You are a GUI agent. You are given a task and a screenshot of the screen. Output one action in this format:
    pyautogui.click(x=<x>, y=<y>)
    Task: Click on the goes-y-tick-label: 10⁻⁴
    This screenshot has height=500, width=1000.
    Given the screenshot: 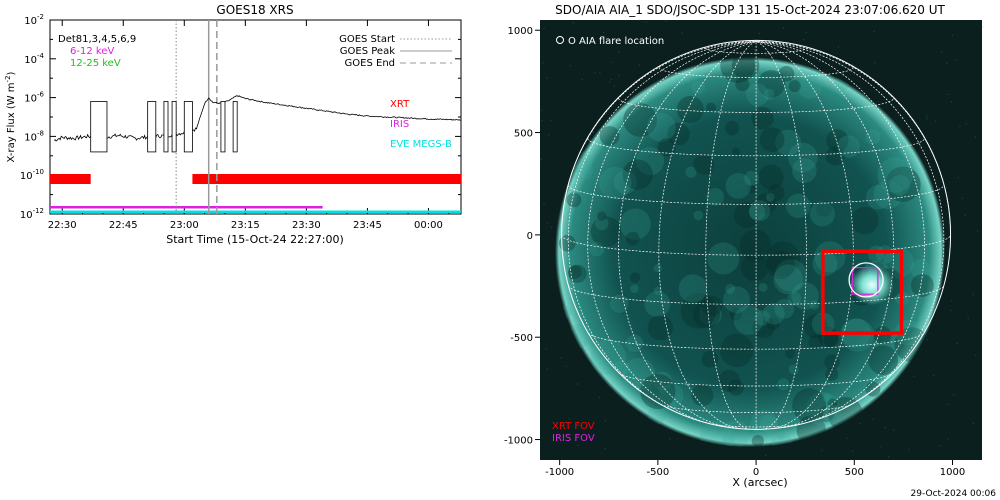 What is the action you would take?
    pyautogui.click(x=34, y=59)
    